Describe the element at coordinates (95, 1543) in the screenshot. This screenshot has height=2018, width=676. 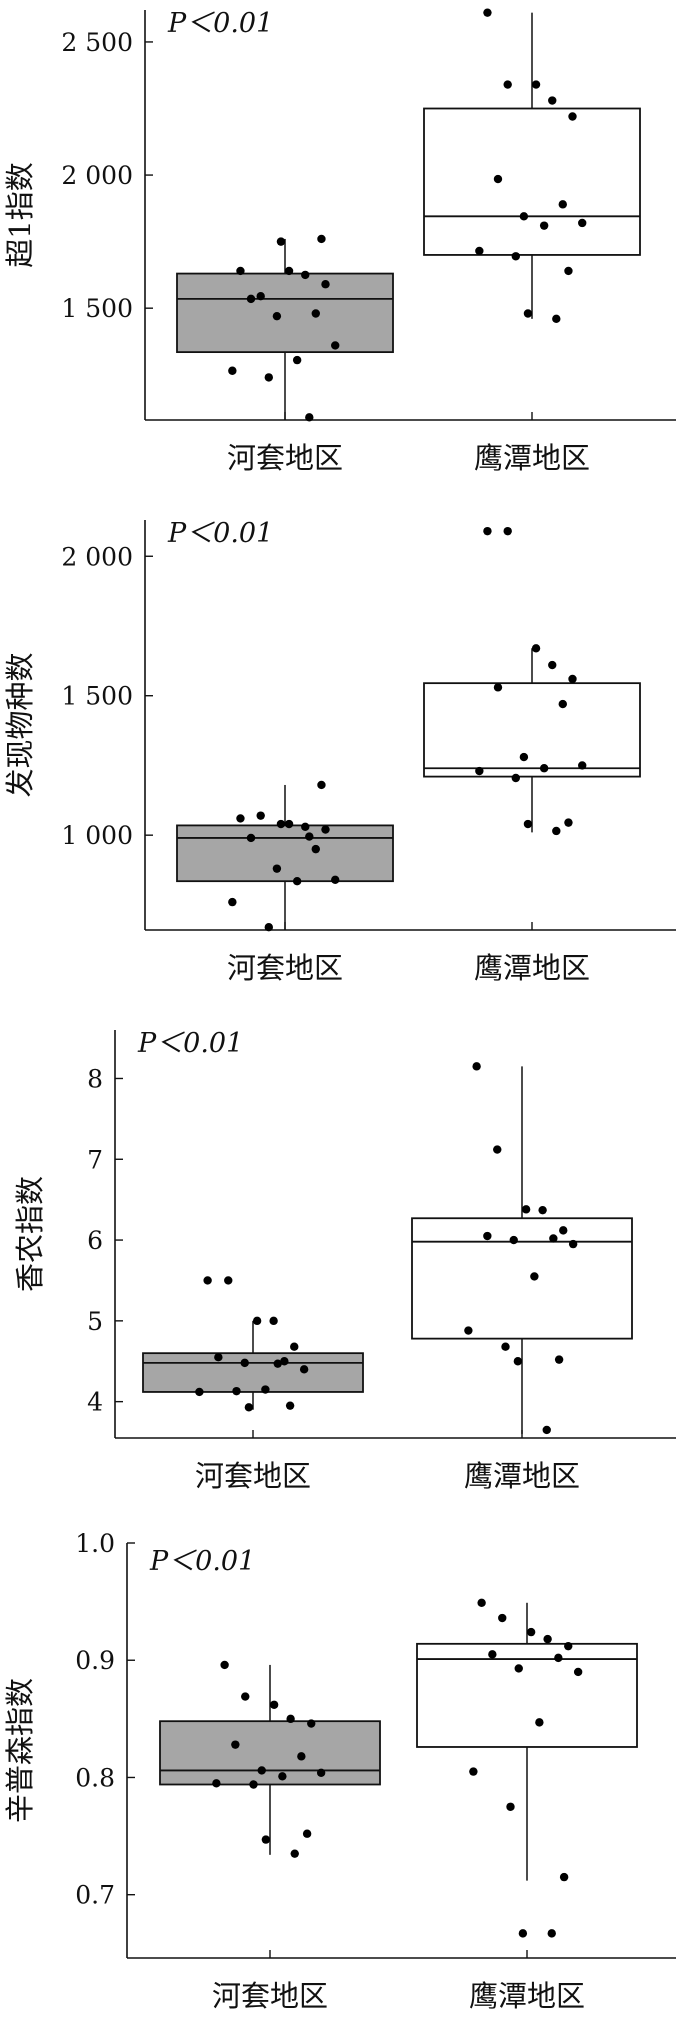
I see `y-tick-label: 1.0` at that location.